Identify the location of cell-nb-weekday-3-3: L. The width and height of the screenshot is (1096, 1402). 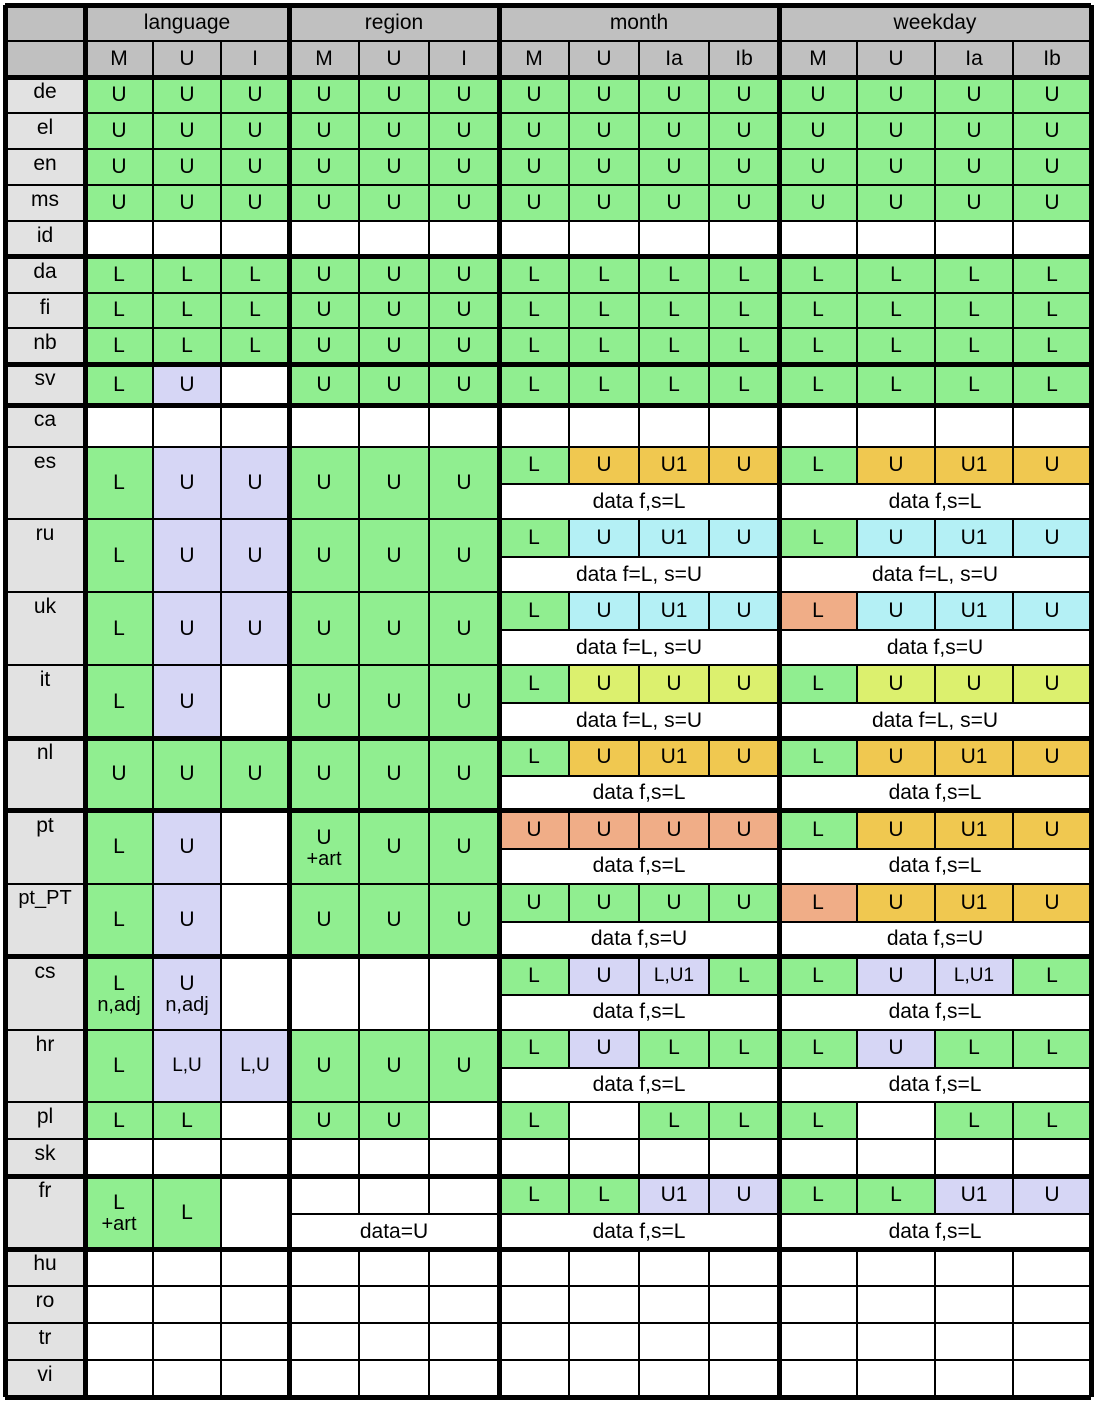
(1052, 346).